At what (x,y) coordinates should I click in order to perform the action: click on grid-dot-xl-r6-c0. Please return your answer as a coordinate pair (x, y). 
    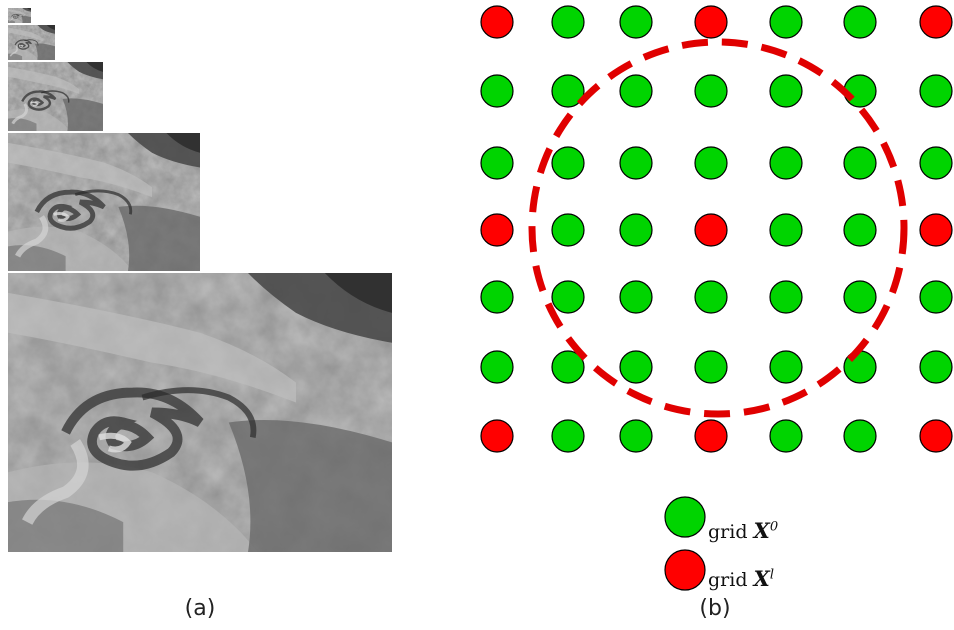
    Looking at the image, I should click on (497, 436).